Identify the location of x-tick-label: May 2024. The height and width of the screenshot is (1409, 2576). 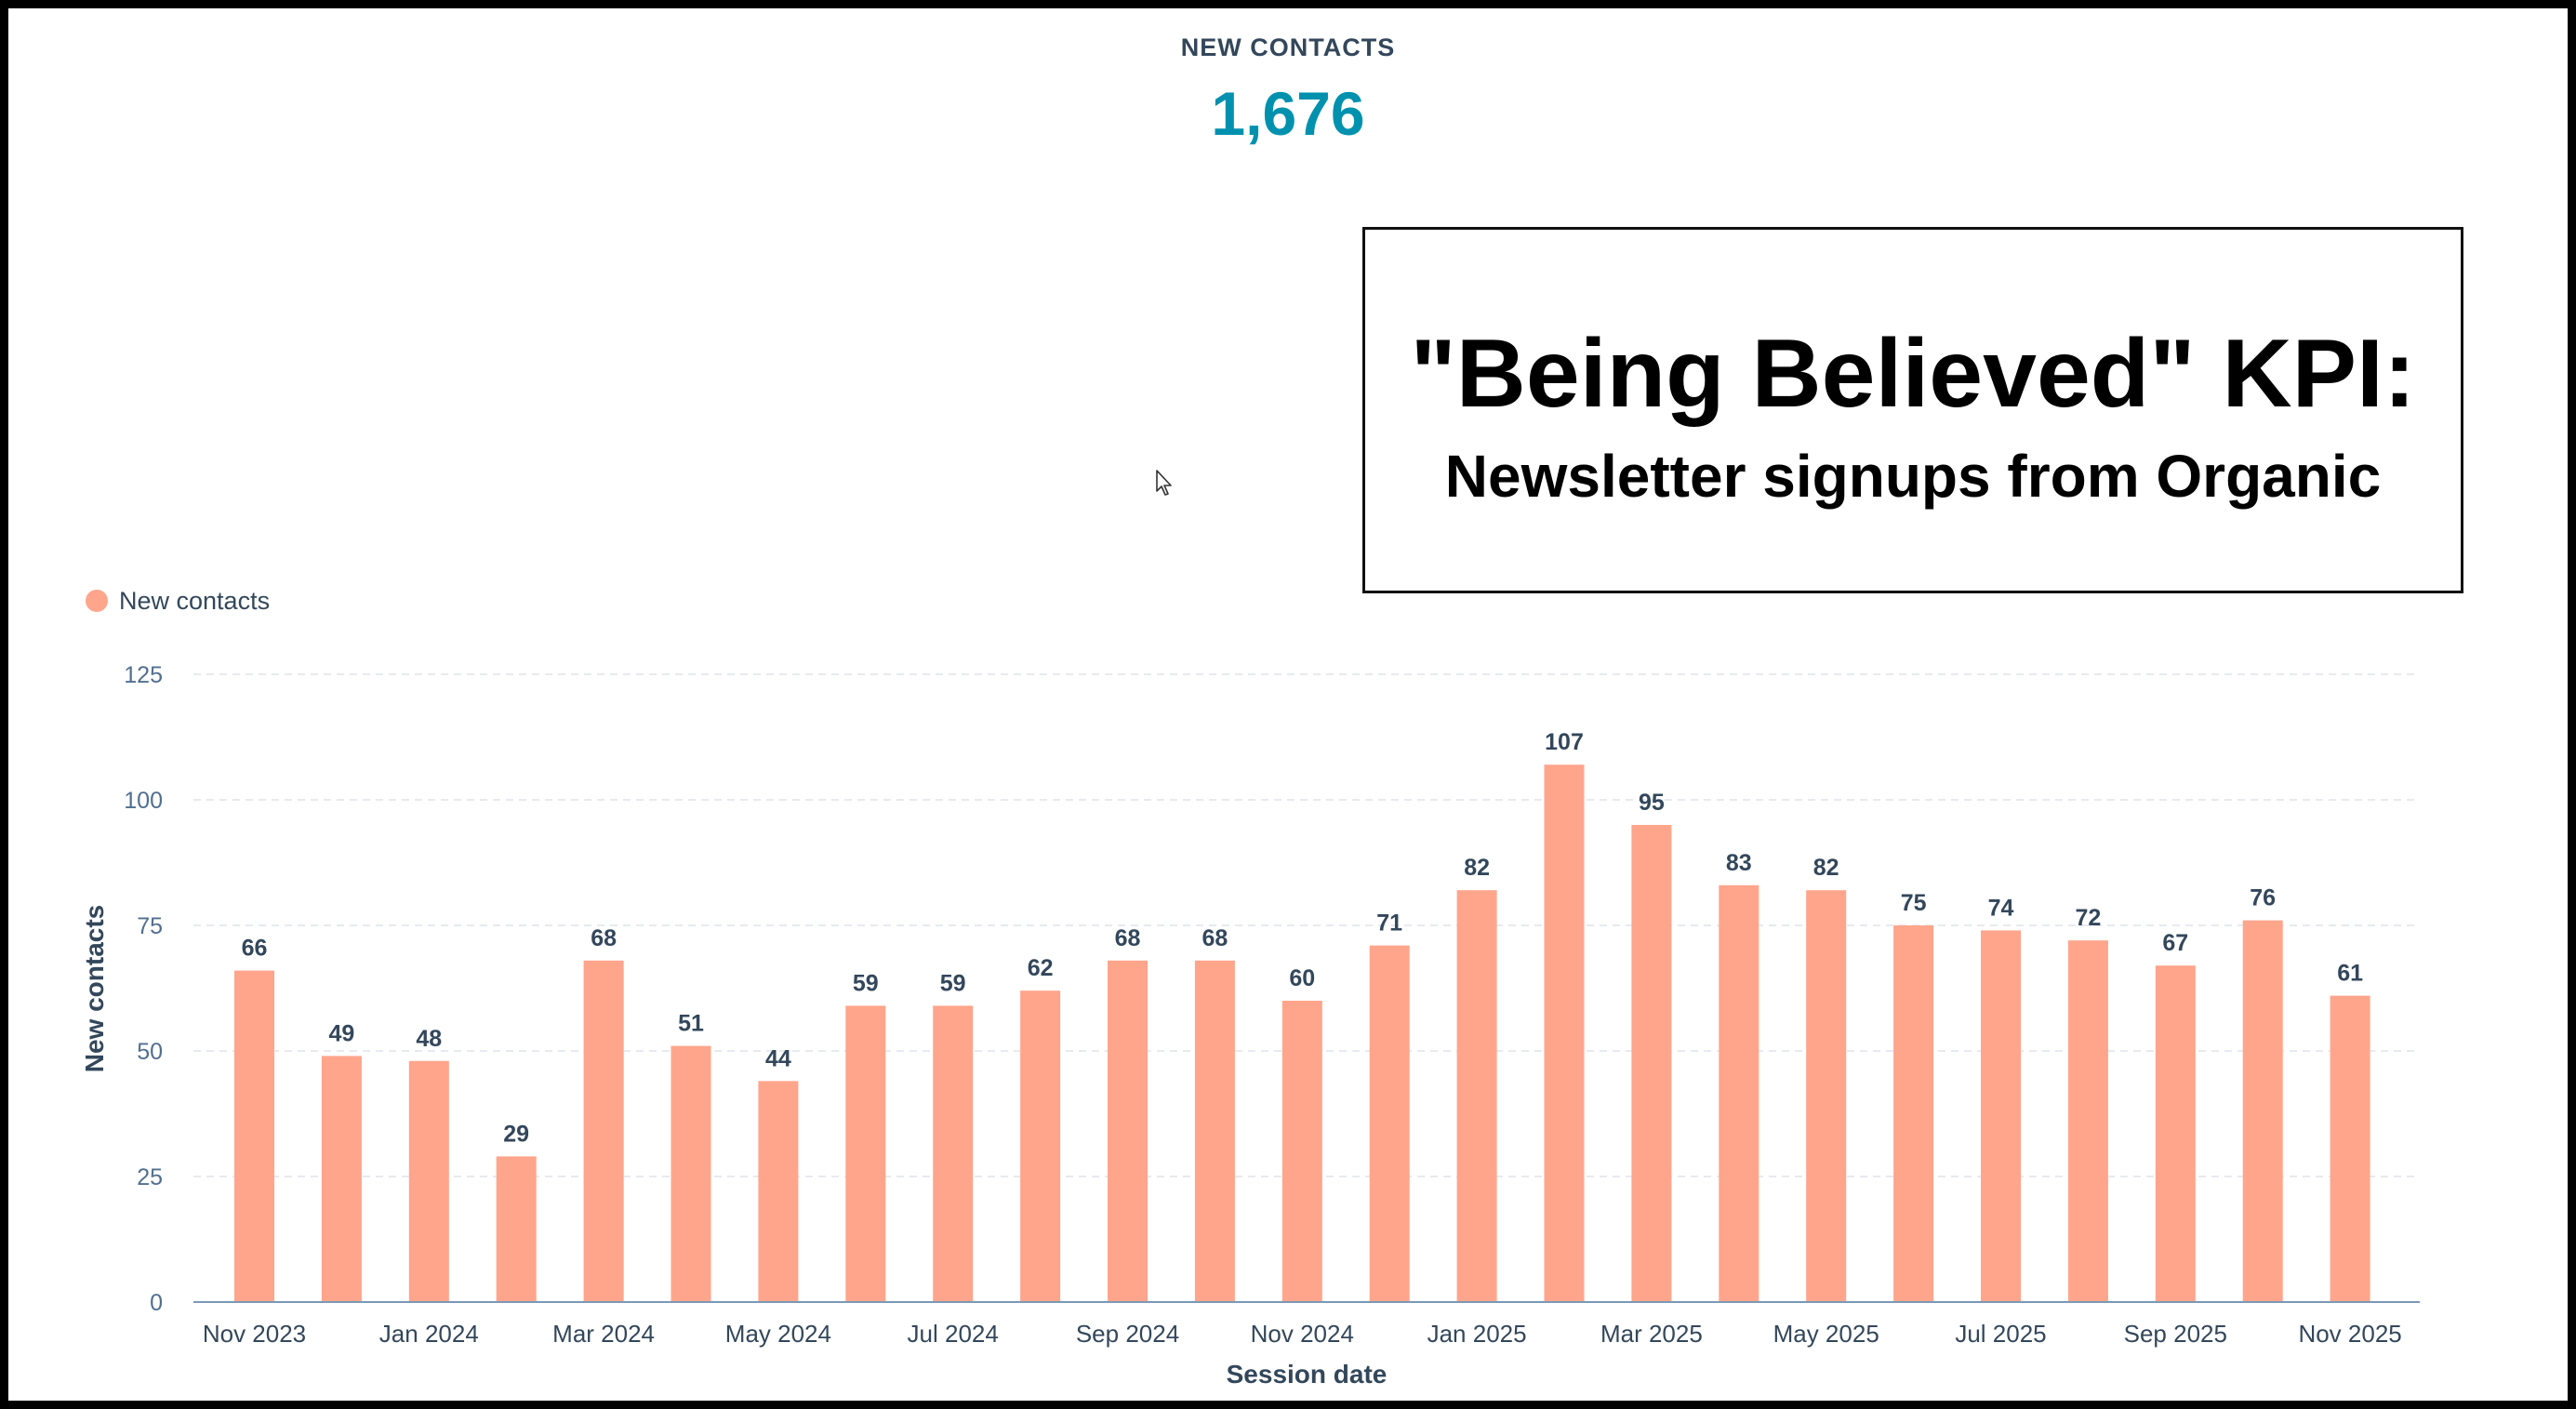
(778, 1334).